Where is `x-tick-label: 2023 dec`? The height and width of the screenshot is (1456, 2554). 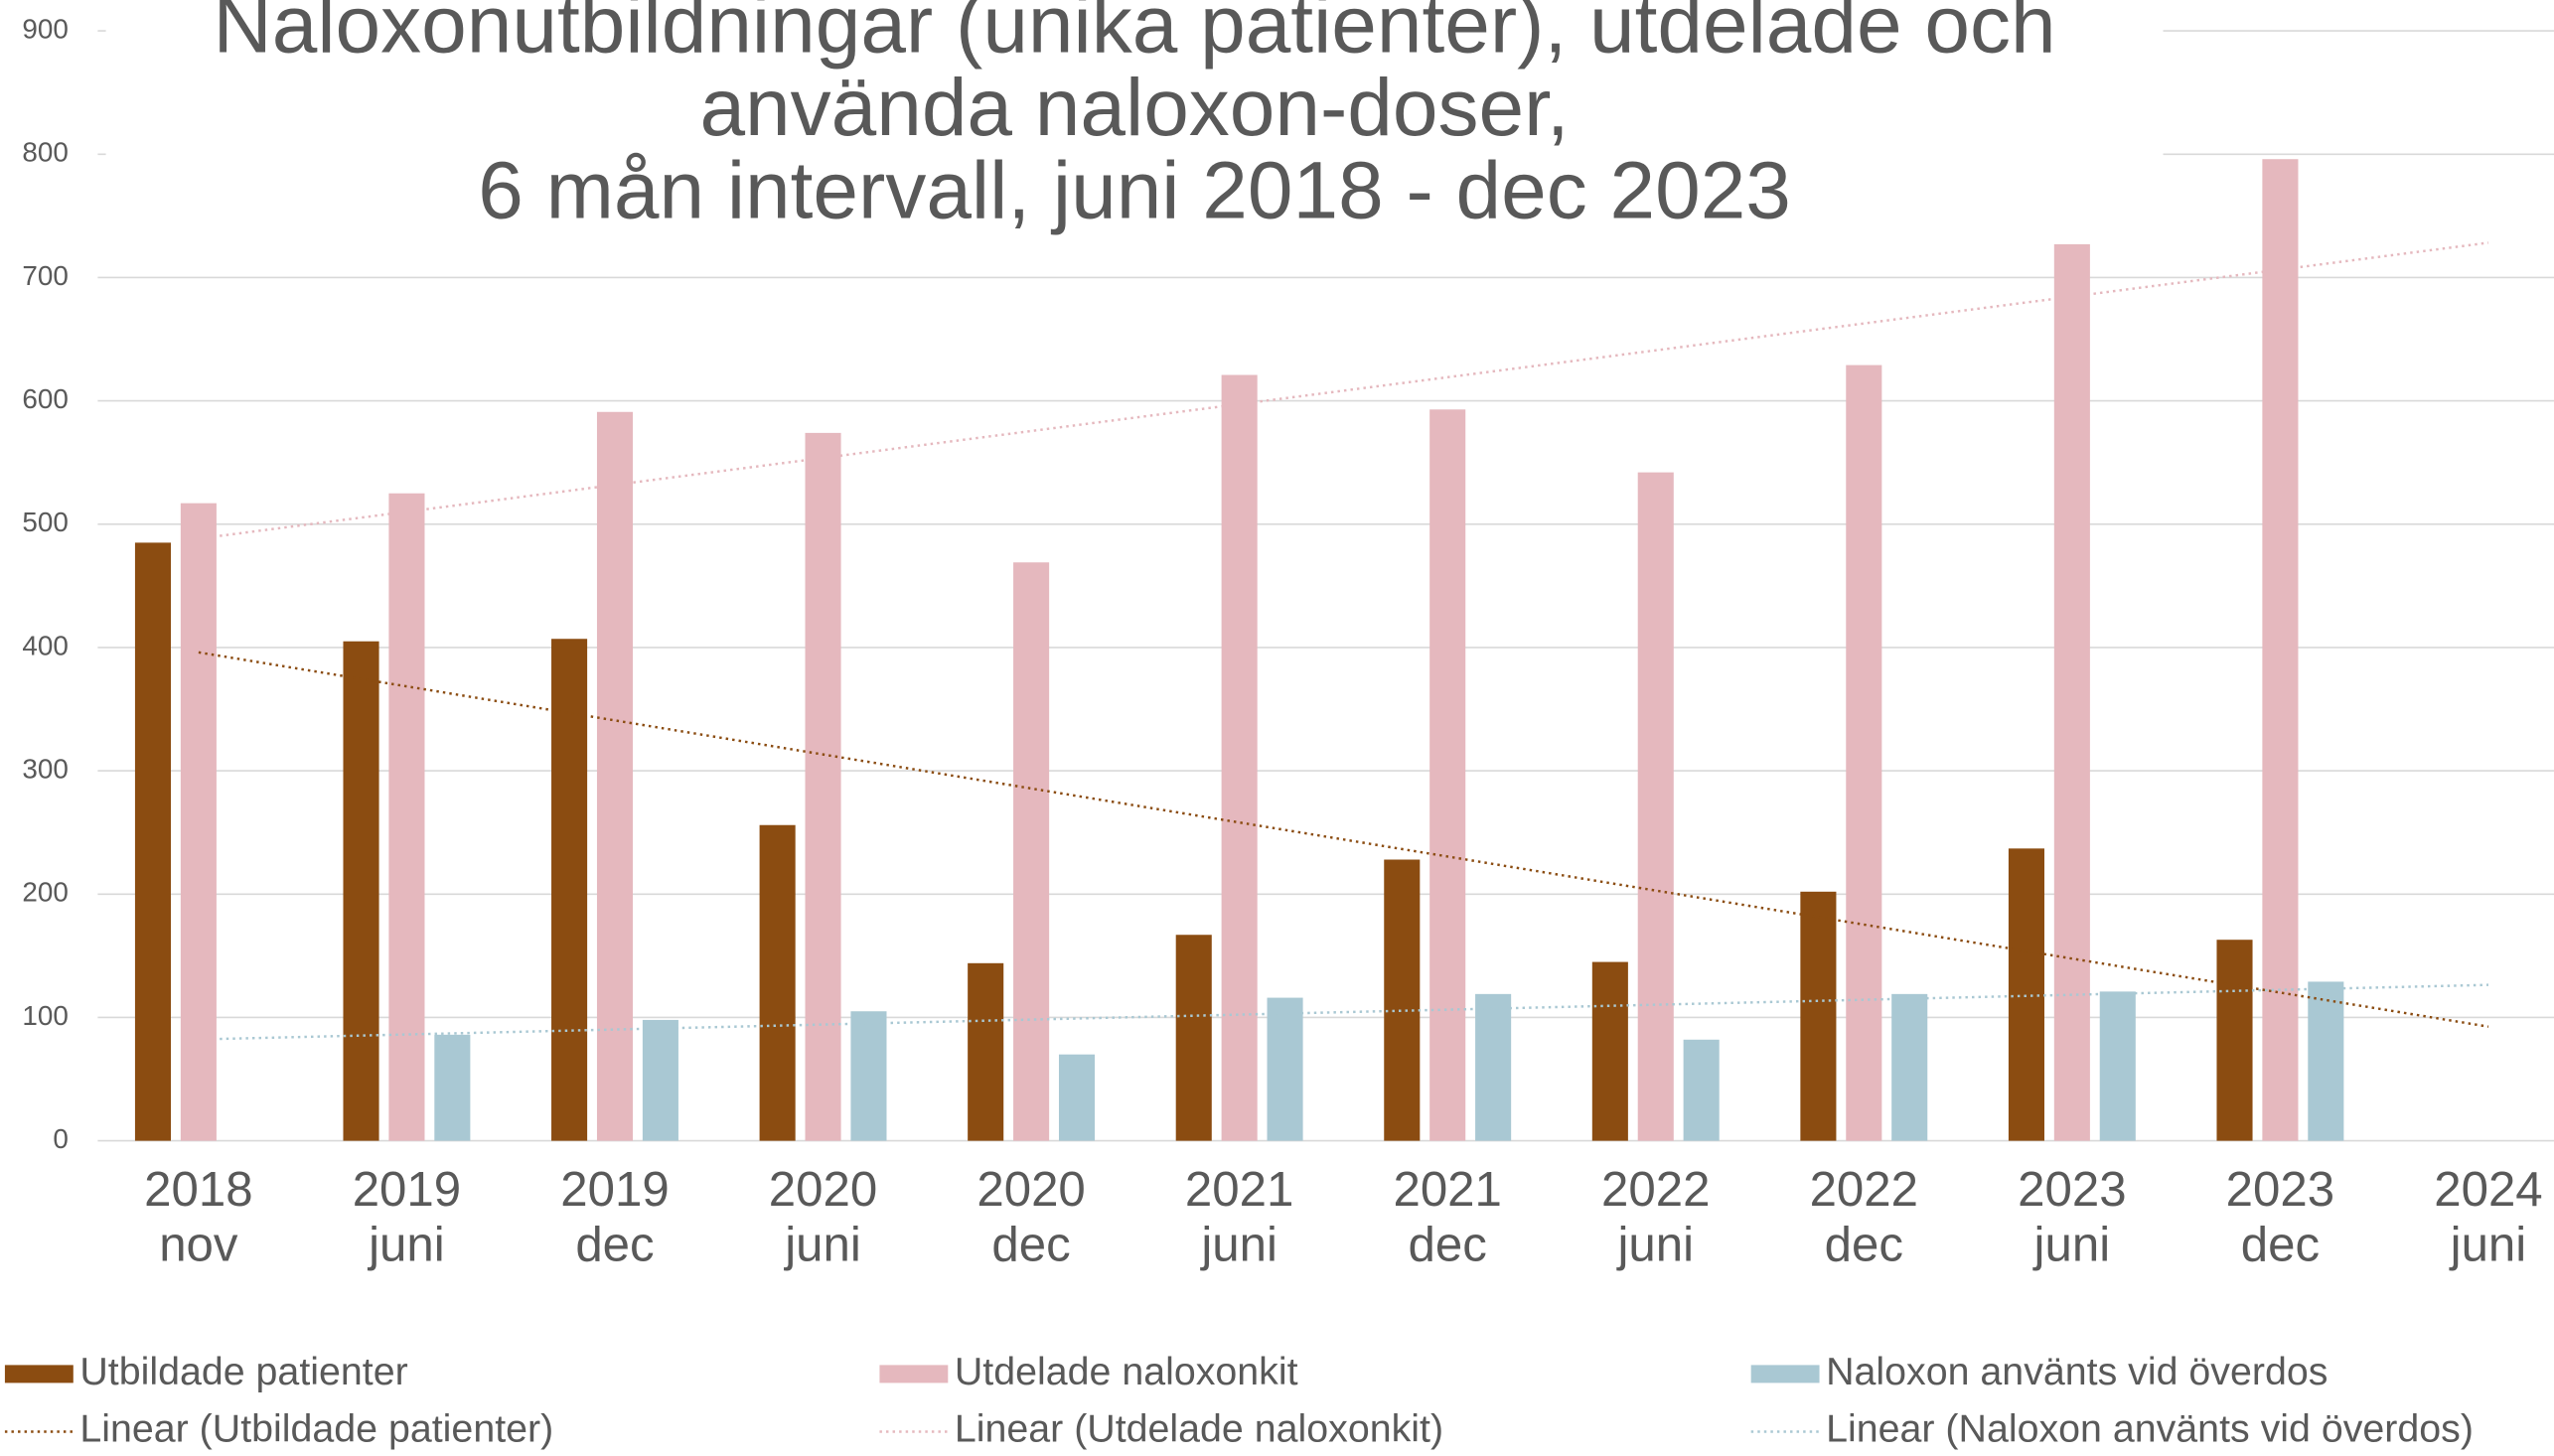 x-tick-label: 2023 dec is located at coordinates (2280, 1218).